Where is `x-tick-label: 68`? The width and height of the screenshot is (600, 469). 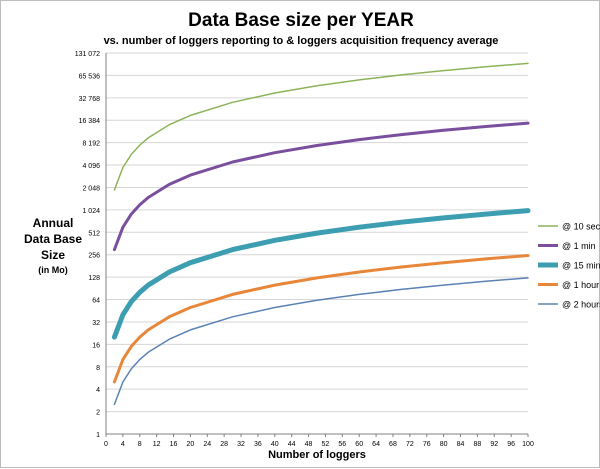
x-tick-label: 68 is located at coordinates (393, 444).